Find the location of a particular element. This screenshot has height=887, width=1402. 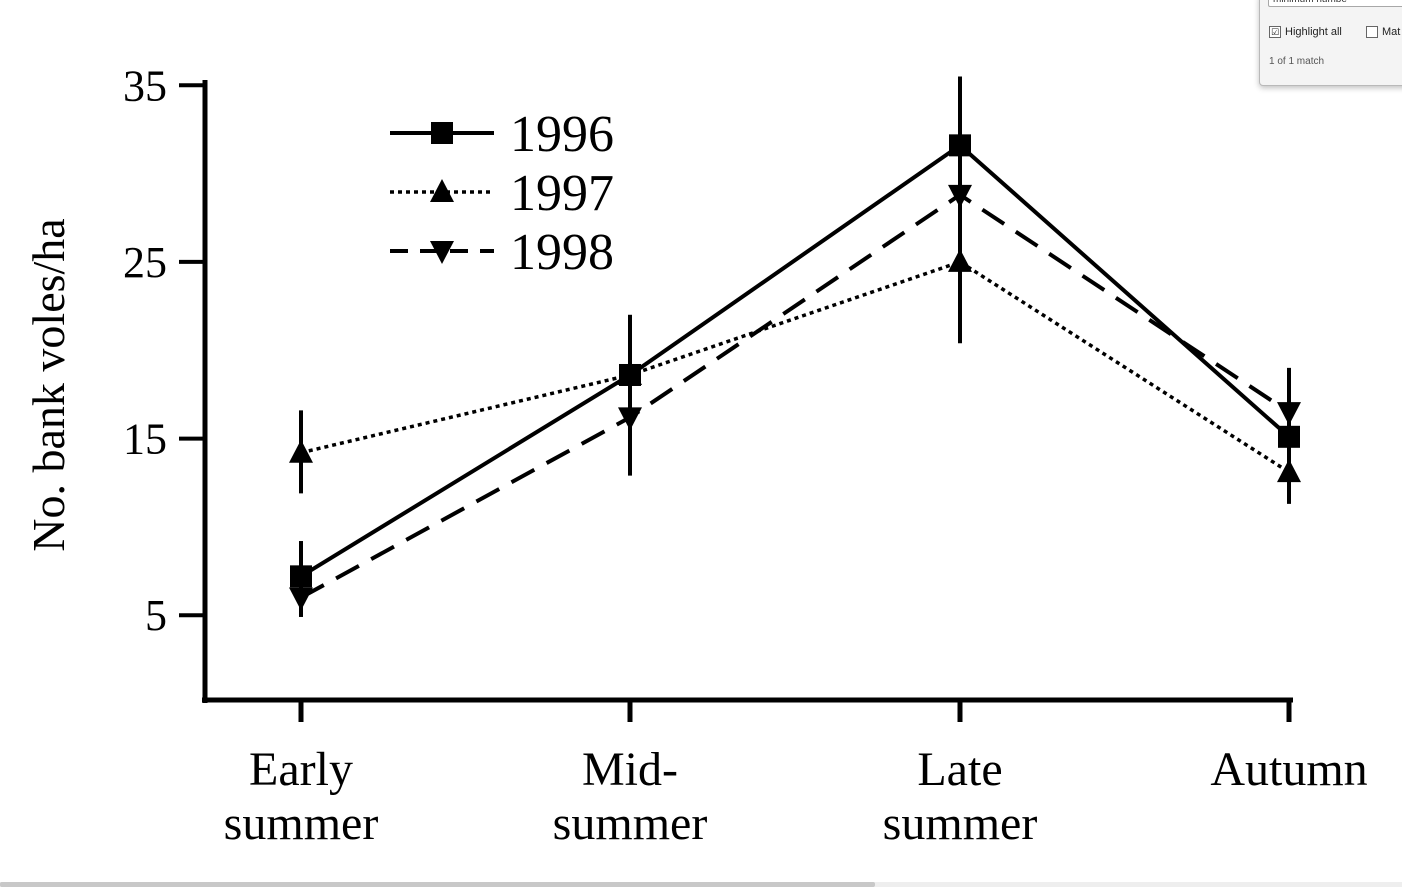

y-tick-label: 5 is located at coordinates (156, 615).